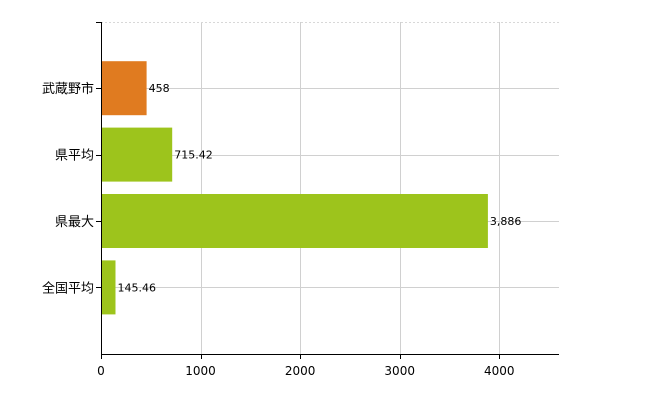  What do you see at coordinates (399, 371) in the screenshot?
I see `x-tick-label: 3000` at bounding box center [399, 371].